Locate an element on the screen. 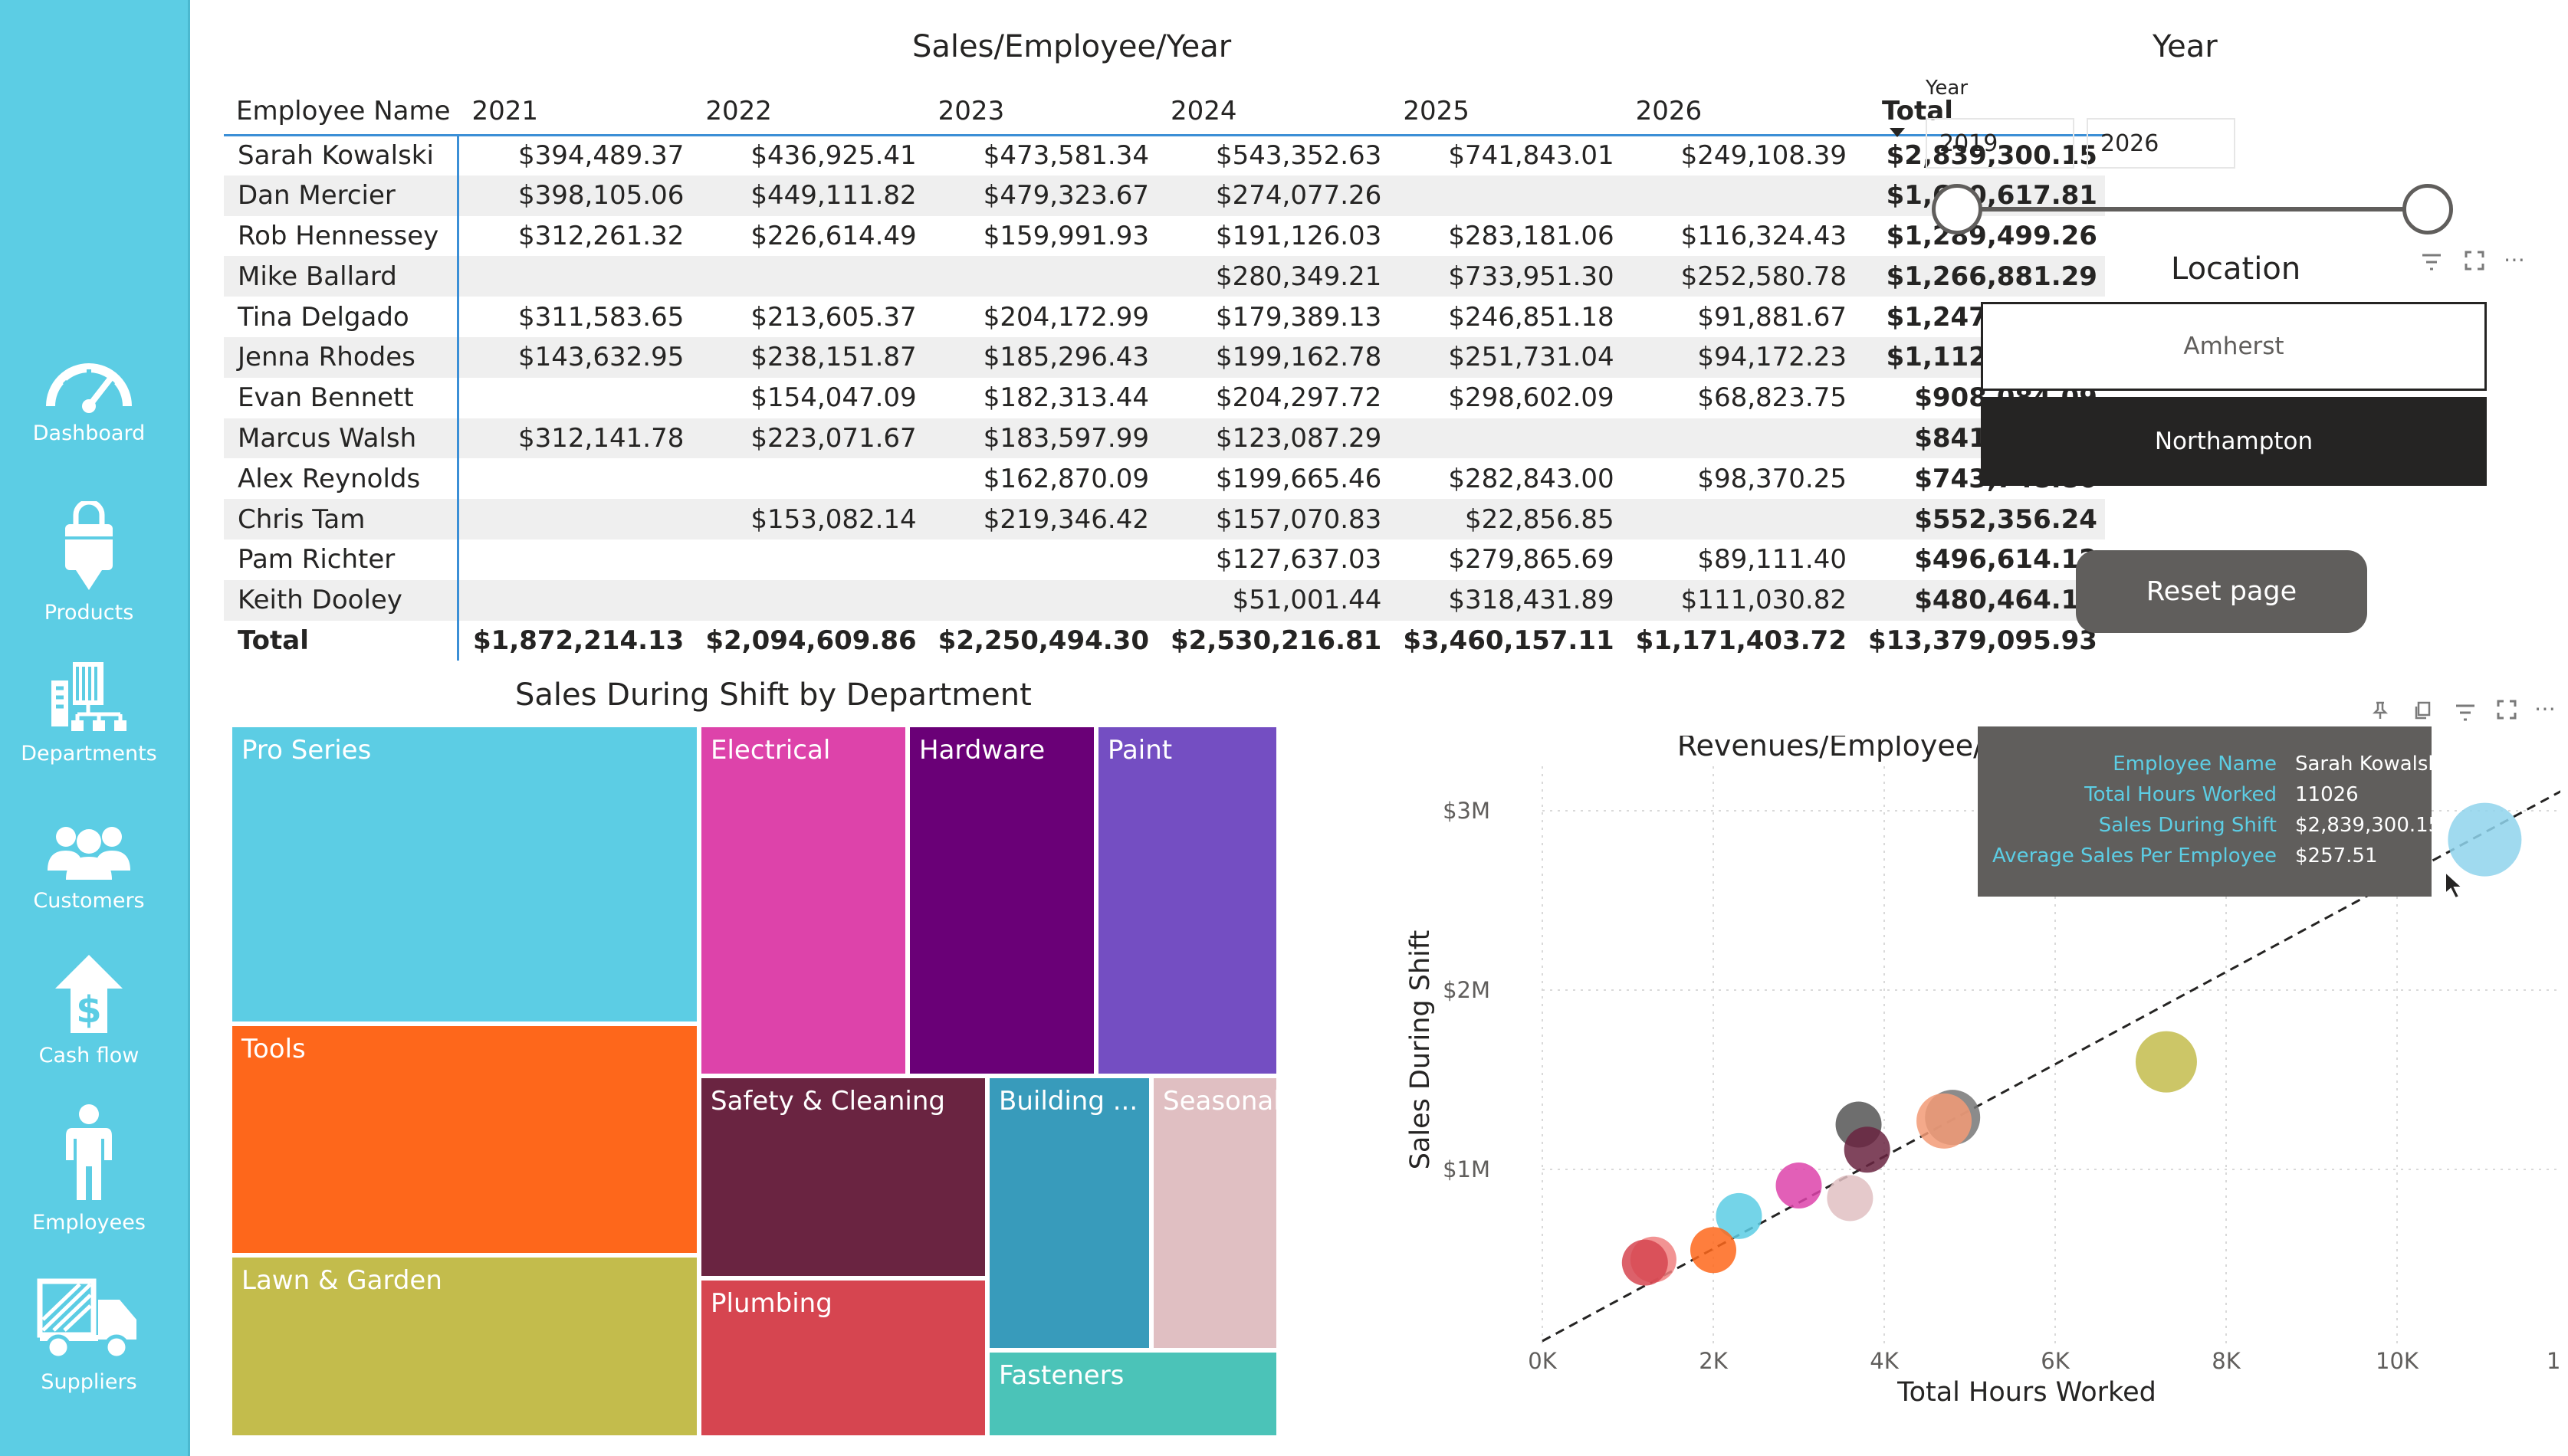  value-cell: $179,389.13 is located at coordinates (1299, 317).